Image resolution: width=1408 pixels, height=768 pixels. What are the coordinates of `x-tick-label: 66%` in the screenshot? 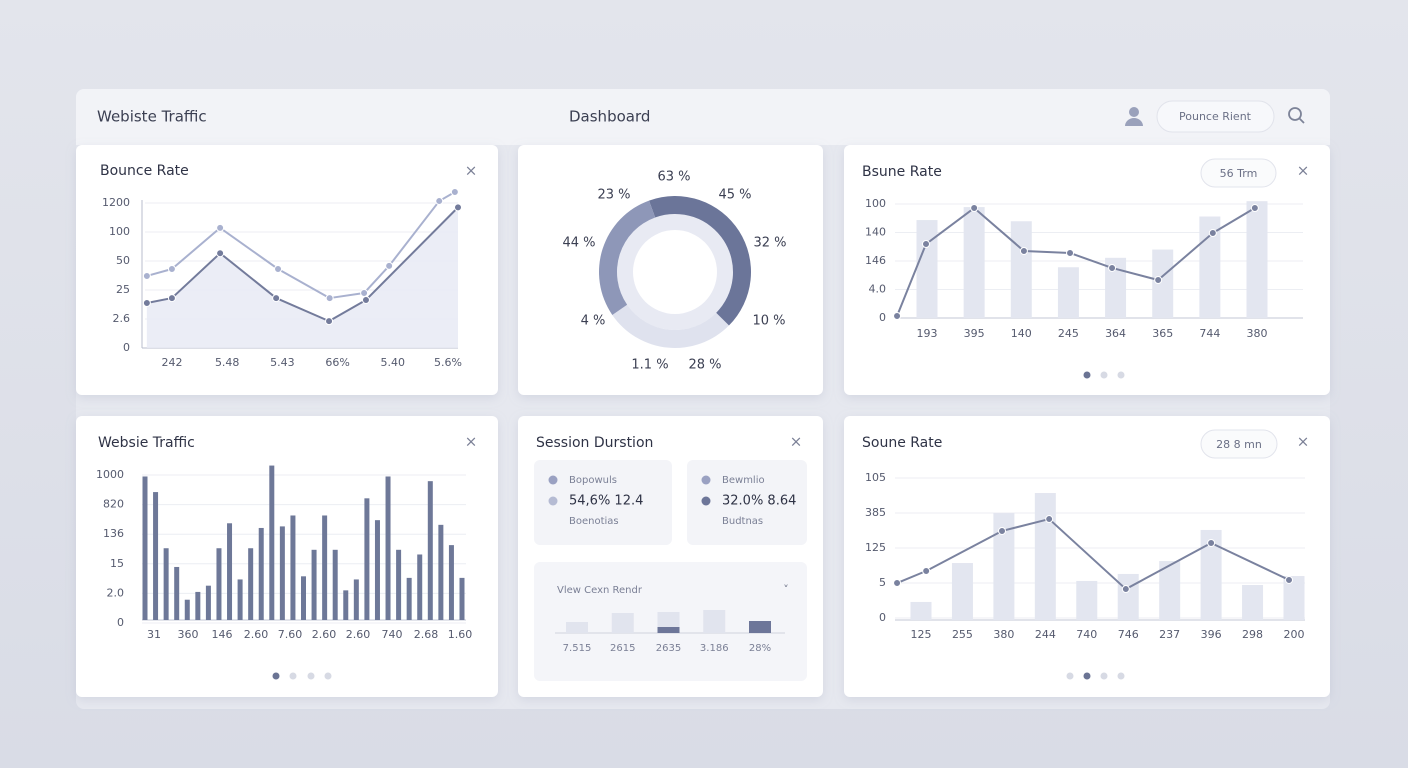 It's located at (337, 362).